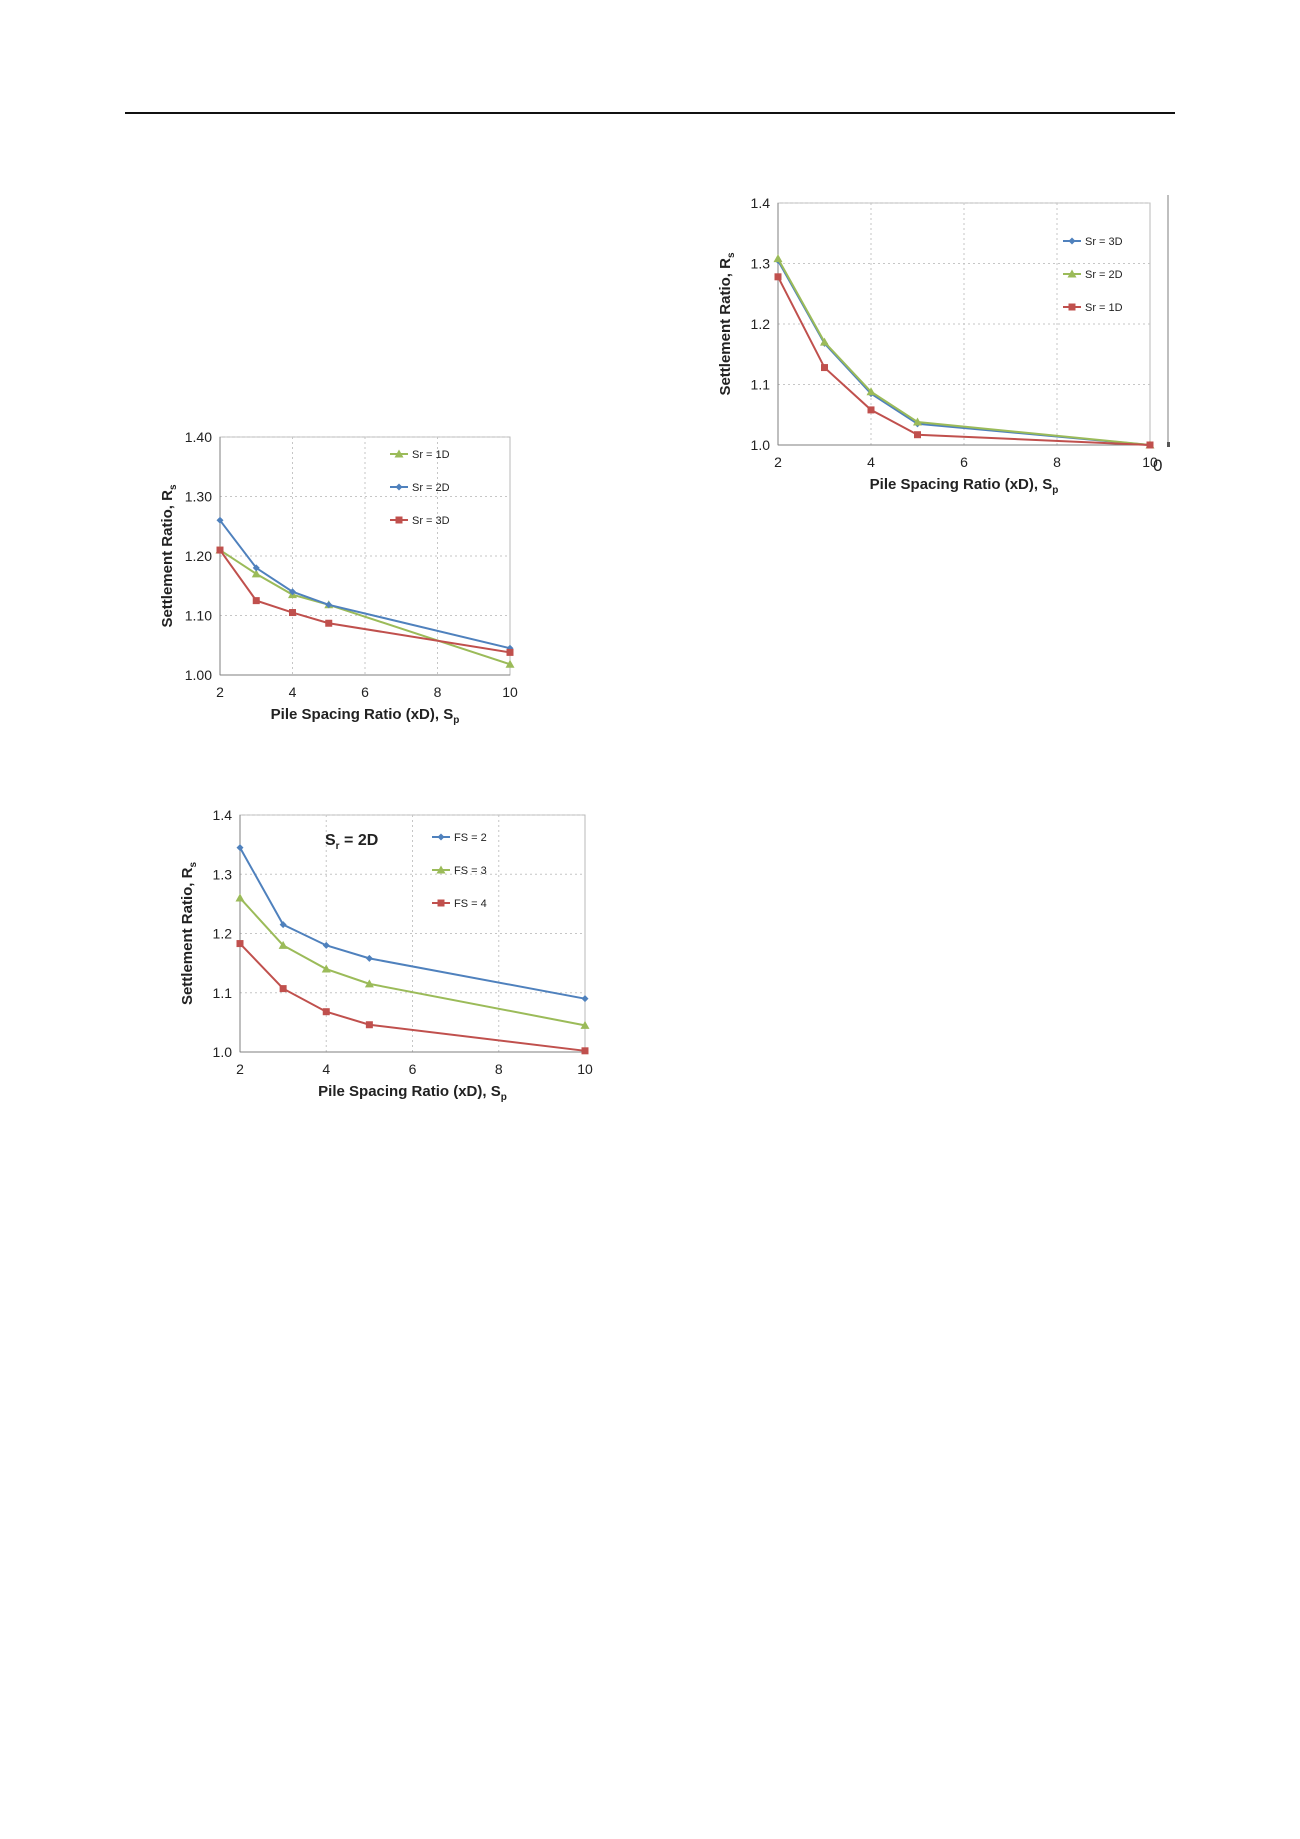  What do you see at coordinates (1104, 275) in the screenshot?
I see `legend-label: Sr = 2D` at bounding box center [1104, 275].